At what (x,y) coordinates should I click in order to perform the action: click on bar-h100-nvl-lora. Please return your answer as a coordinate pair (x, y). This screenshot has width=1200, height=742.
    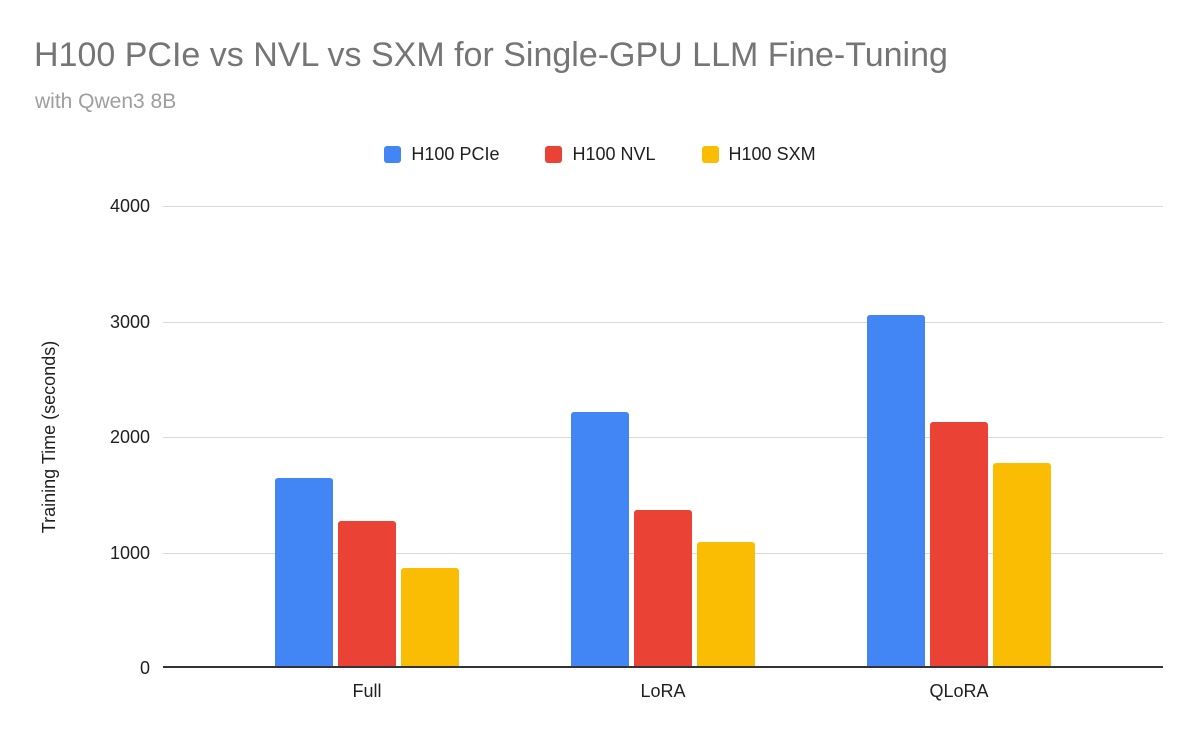
    Looking at the image, I should click on (663, 589).